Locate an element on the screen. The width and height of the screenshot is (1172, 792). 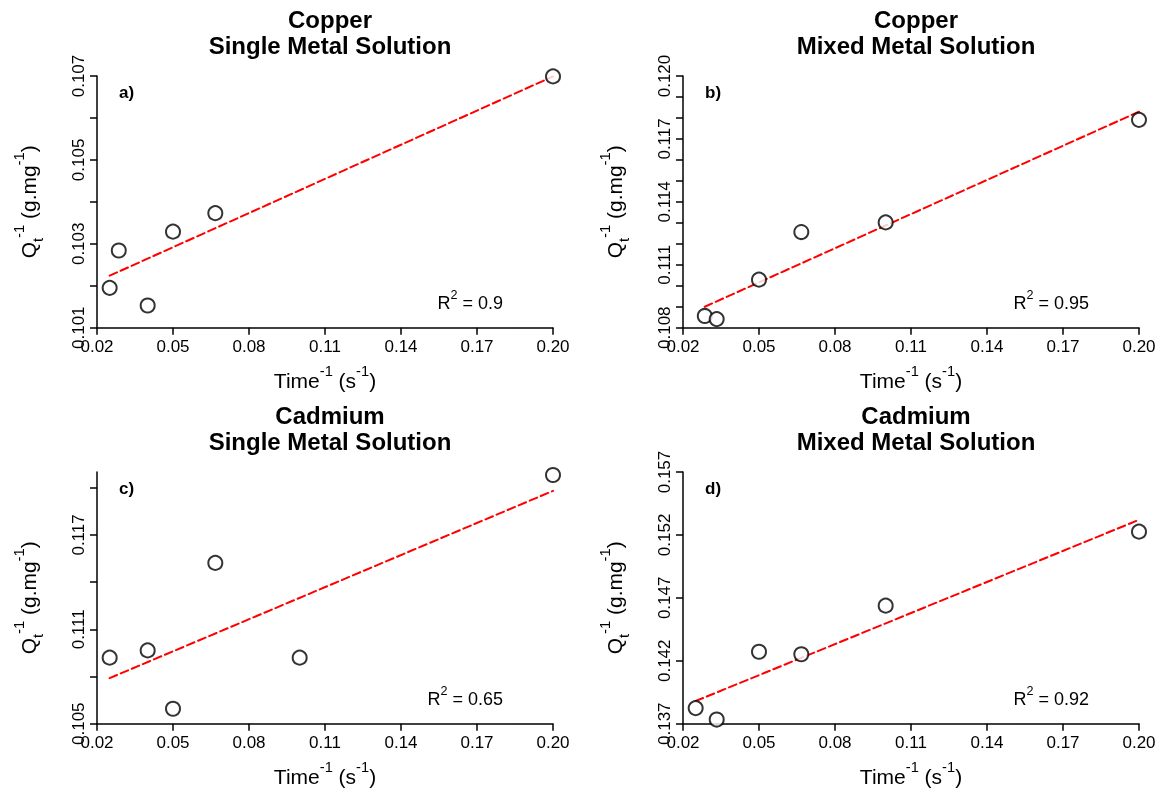
annotation: b) is located at coordinates (713, 92).